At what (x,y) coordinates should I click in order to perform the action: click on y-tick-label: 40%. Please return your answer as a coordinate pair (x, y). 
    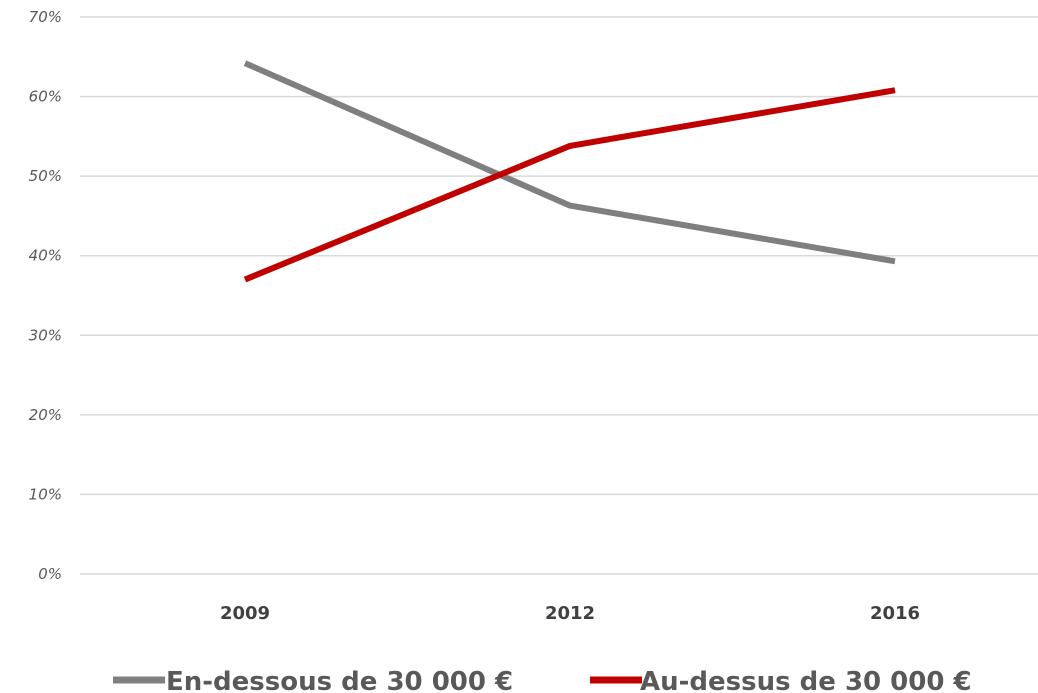
    Looking at the image, I should click on (45, 256).